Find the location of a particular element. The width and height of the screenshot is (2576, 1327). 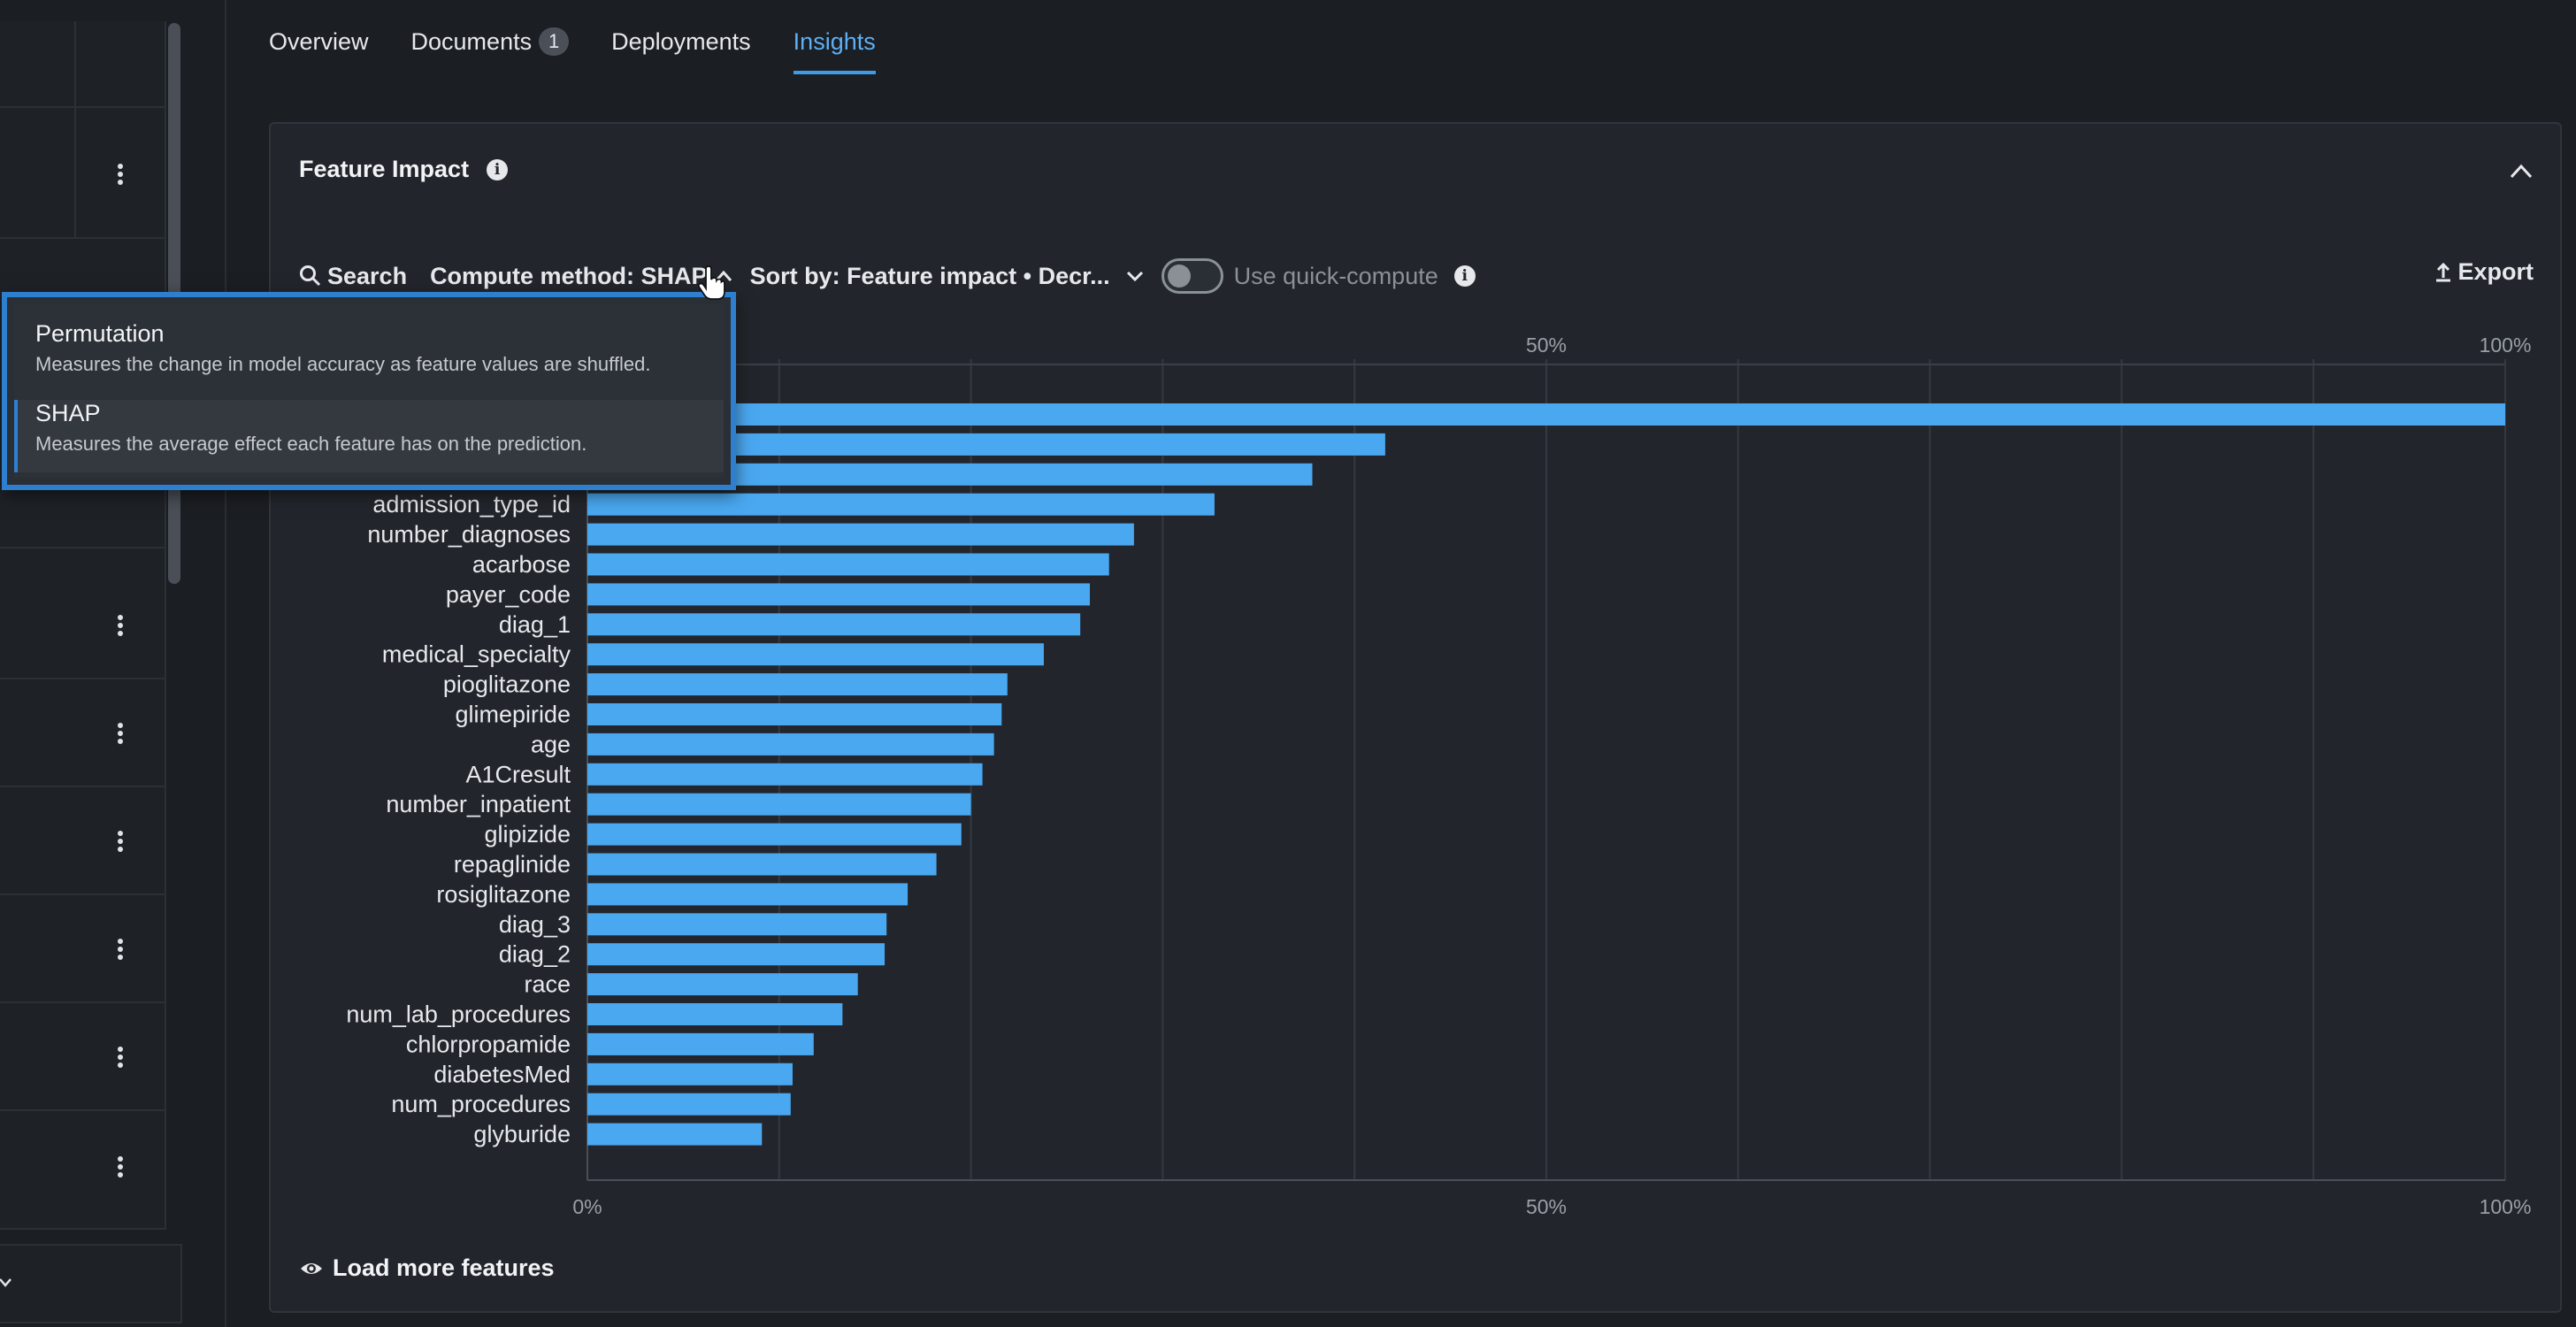

tab-deployments: Deployments is located at coordinates (681, 50).